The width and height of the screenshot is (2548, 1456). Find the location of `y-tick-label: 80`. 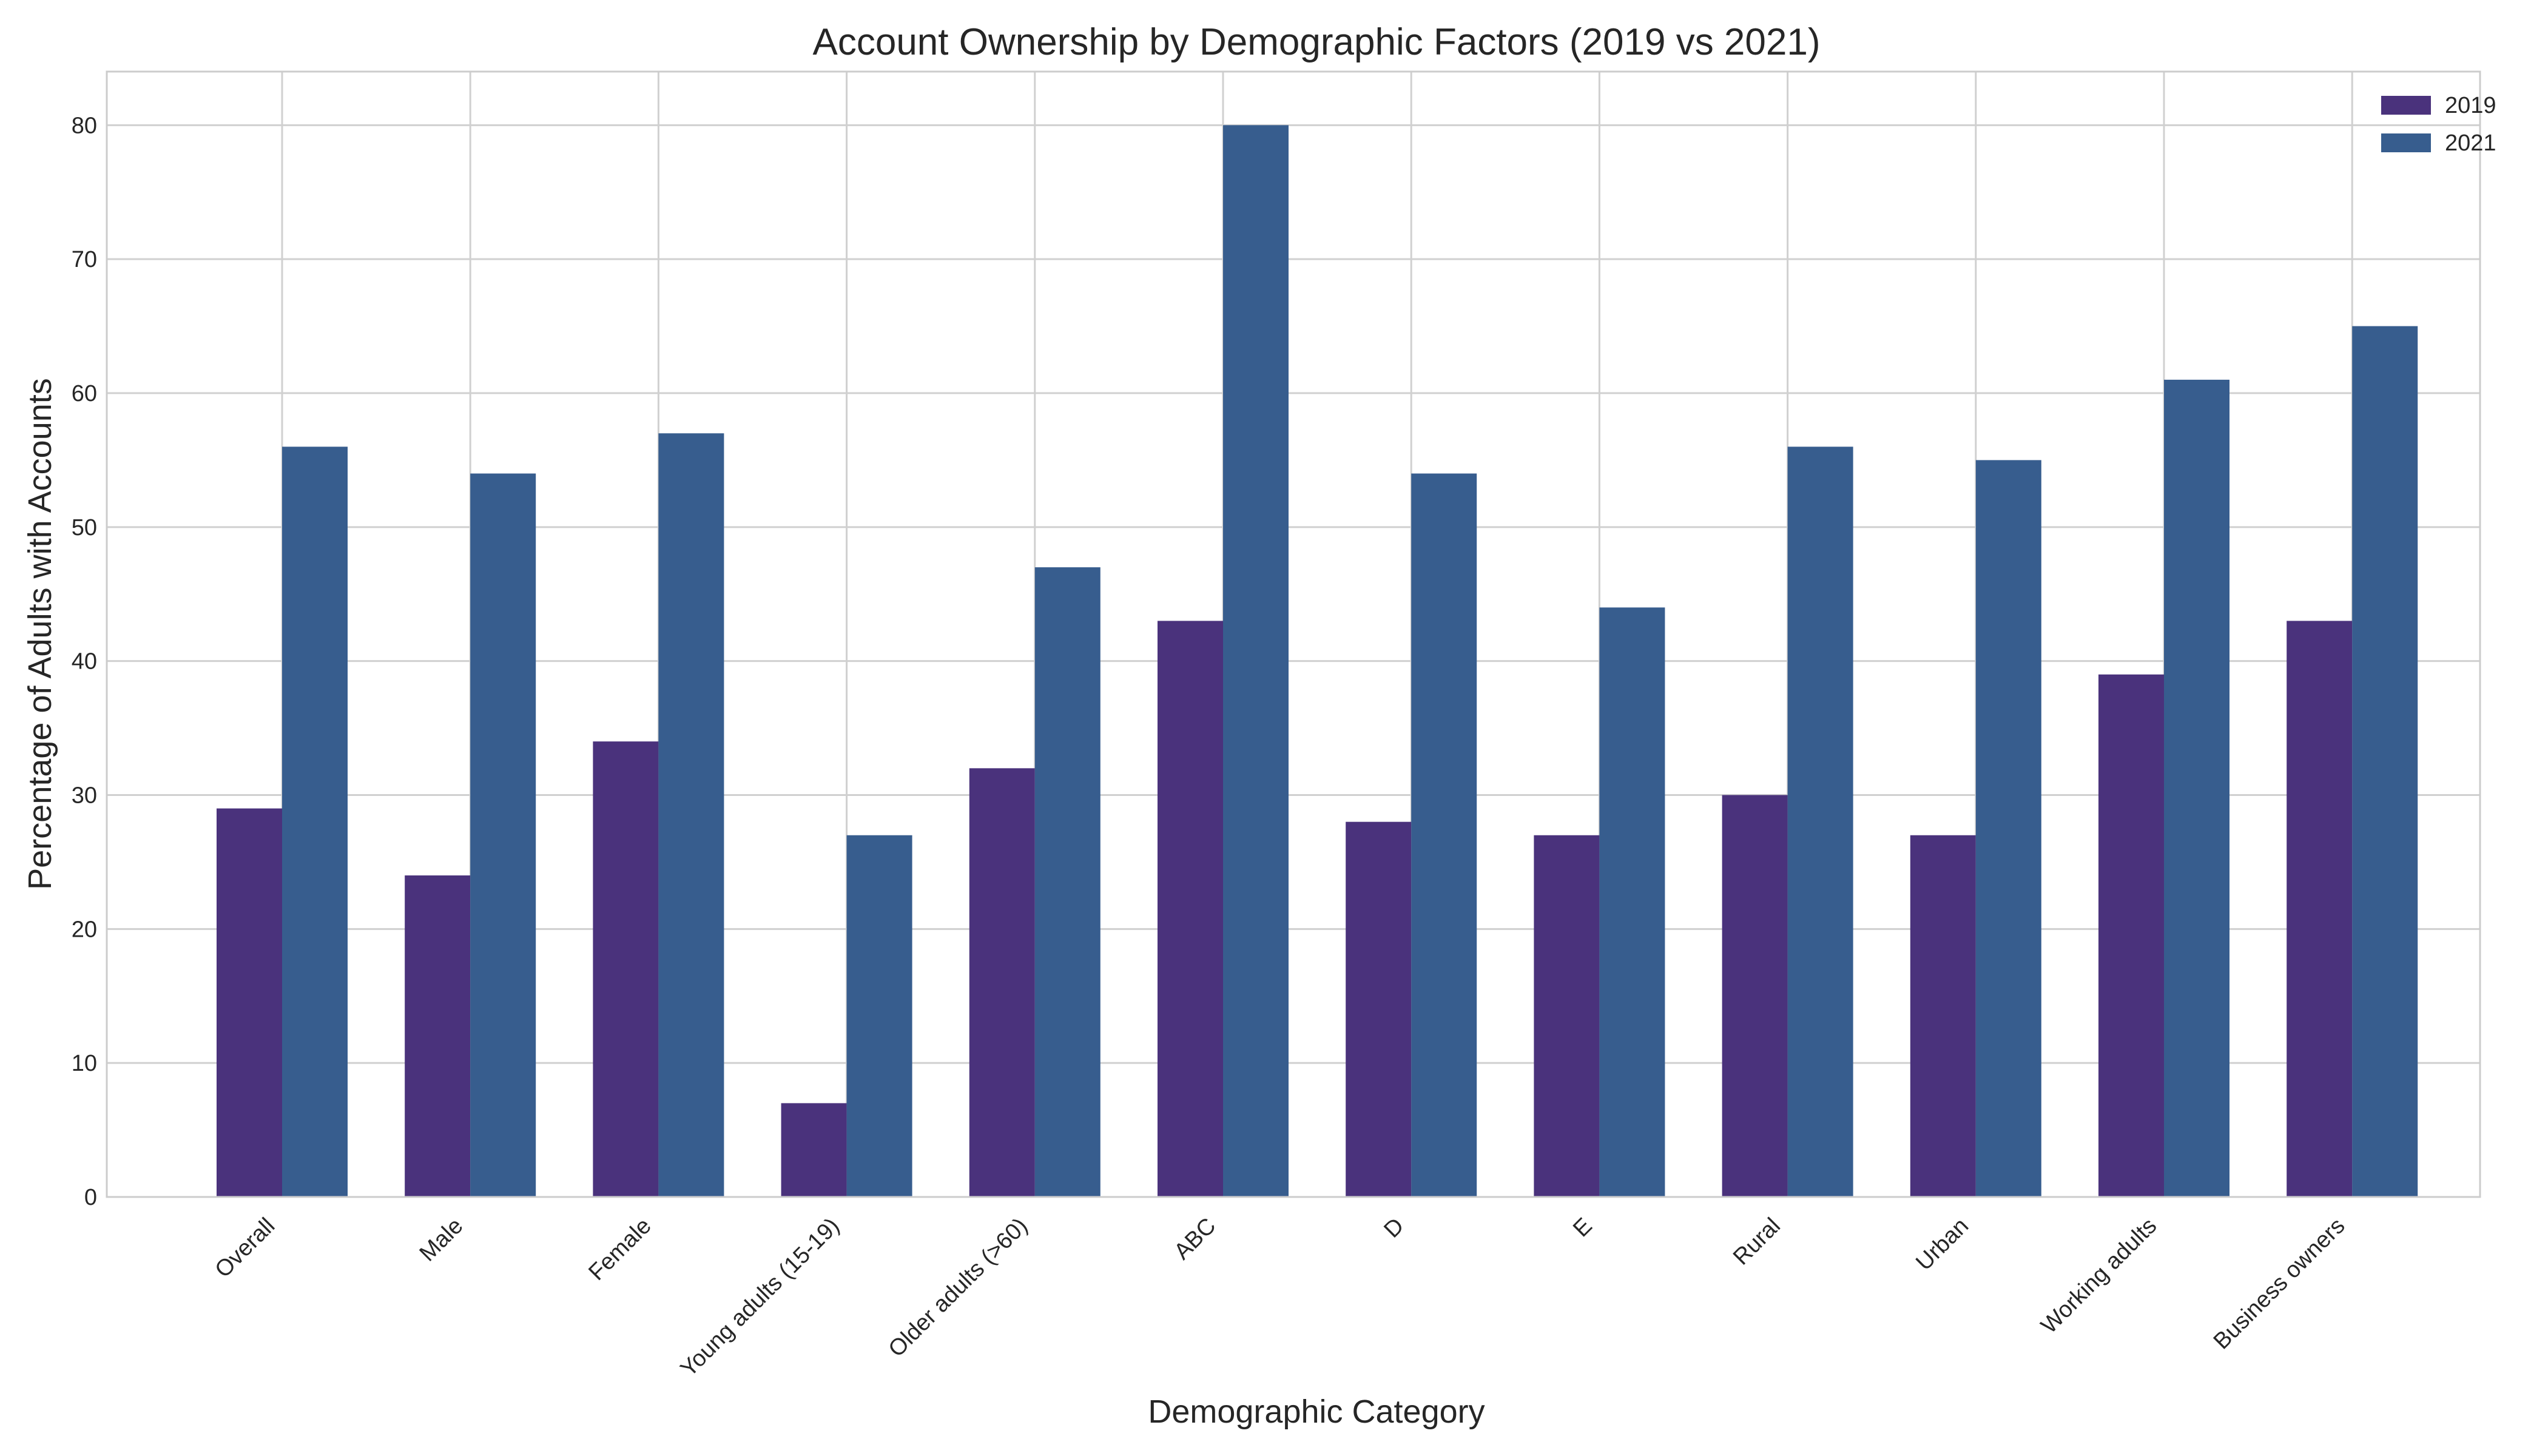

y-tick-label: 80 is located at coordinates (84, 125).